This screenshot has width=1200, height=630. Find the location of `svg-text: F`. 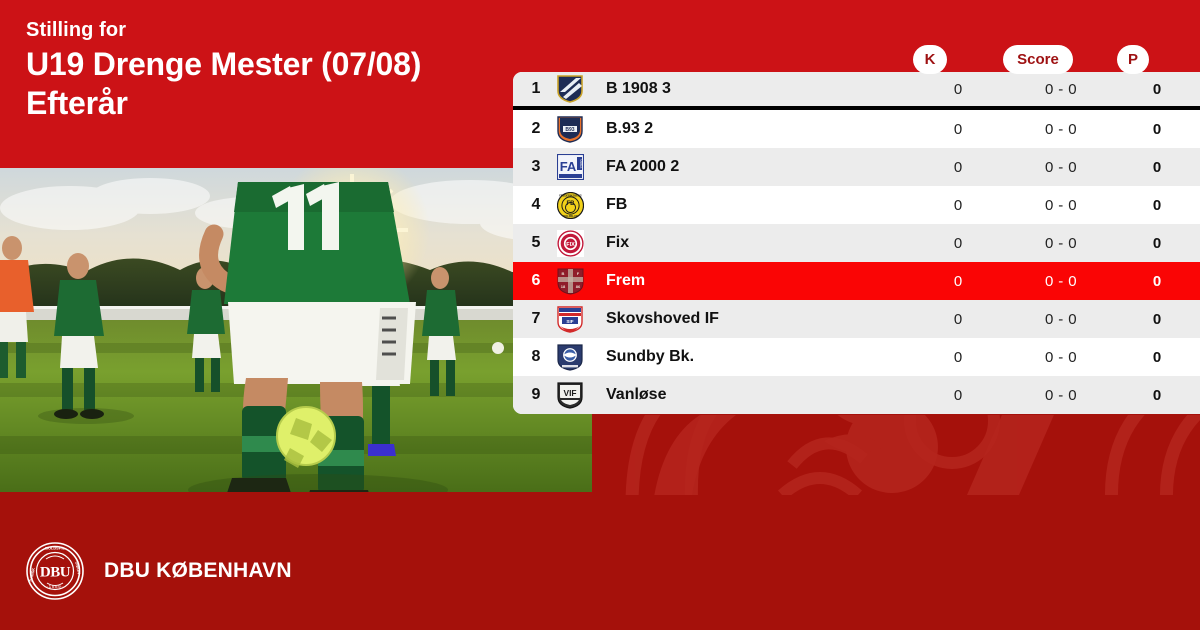

svg-text: F is located at coordinates (577, 273).